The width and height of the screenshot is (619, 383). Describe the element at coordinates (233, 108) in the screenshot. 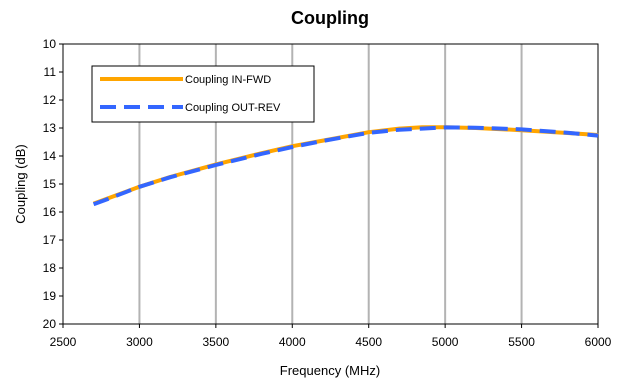

I see `legend-label-out-rev: Coupling OUT-REV` at that location.